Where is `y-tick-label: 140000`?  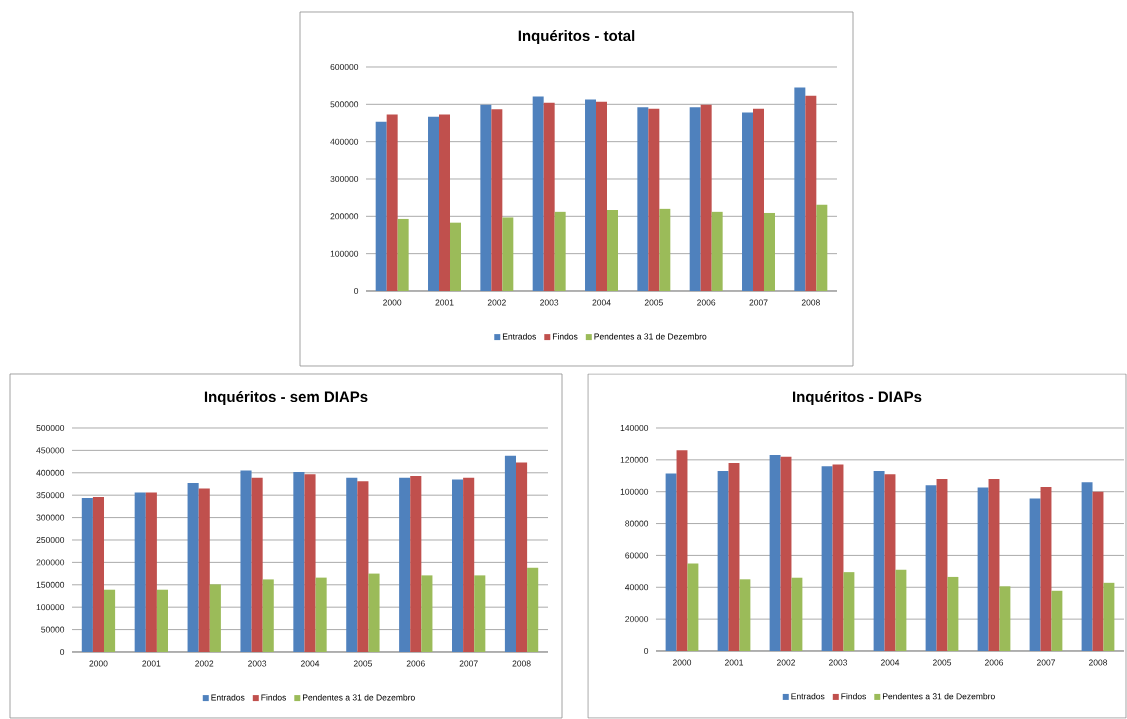
y-tick-label: 140000 is located at coordinates (634, 427).